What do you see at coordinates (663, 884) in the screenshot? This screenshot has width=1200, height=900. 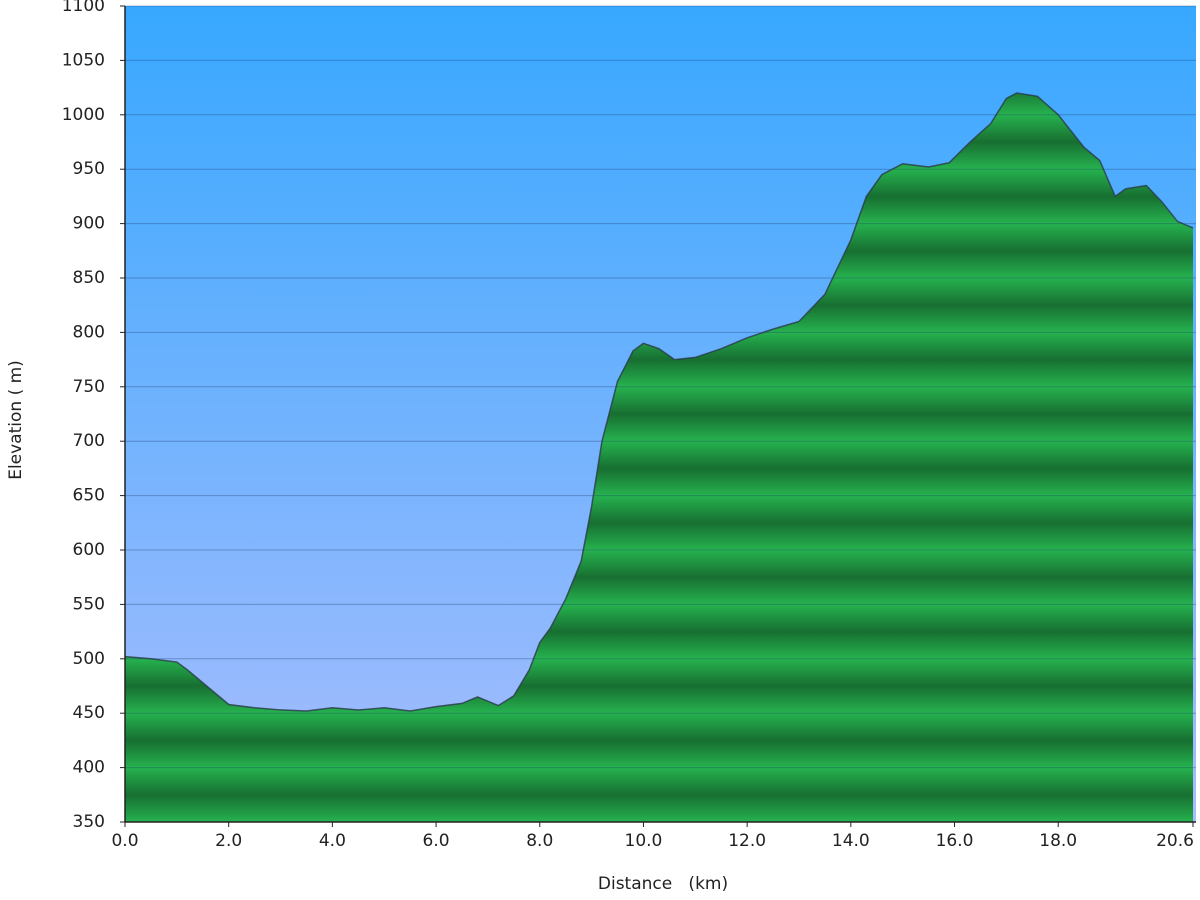 I see `x-axis-label: Distance (km)` at bounding box center [663, 884].